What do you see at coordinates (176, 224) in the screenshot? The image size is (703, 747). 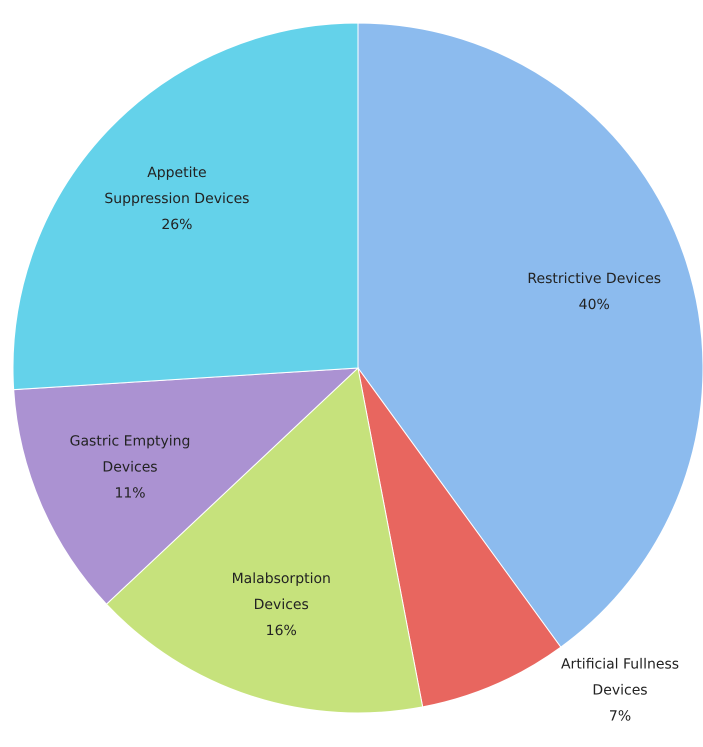 I see `data-label: 26%` at bounding box center [176, 224].